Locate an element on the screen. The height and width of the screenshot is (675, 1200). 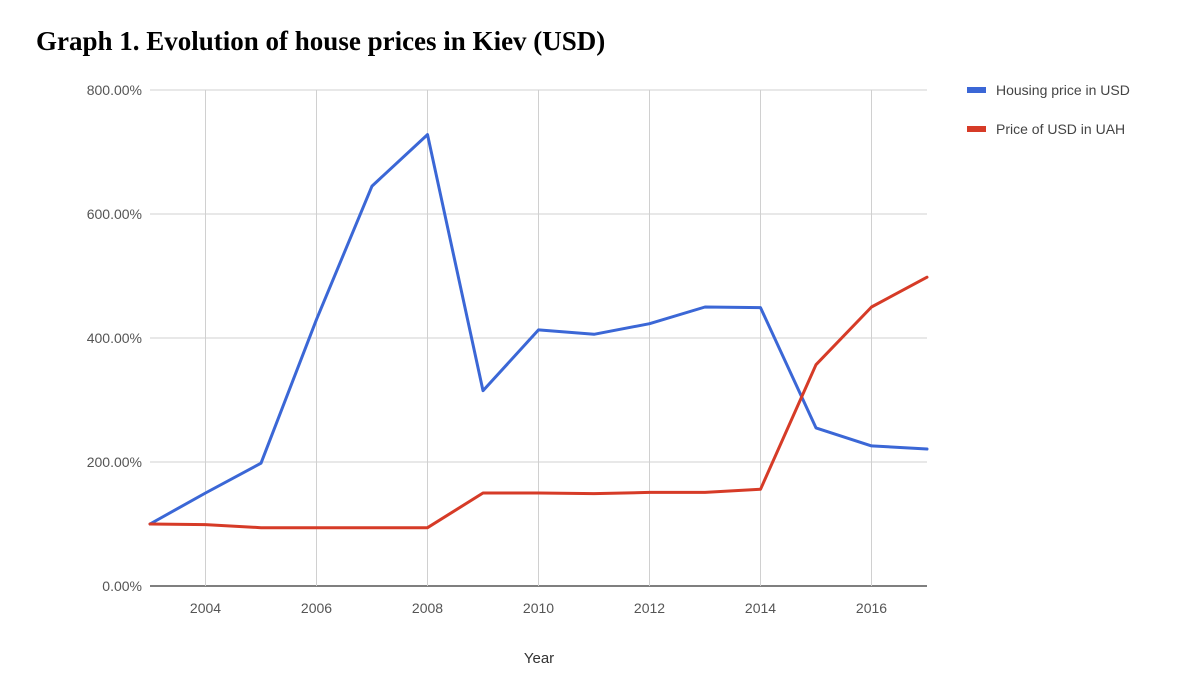
y-tick-label: 400.00% is located at coordinates (114, 338).